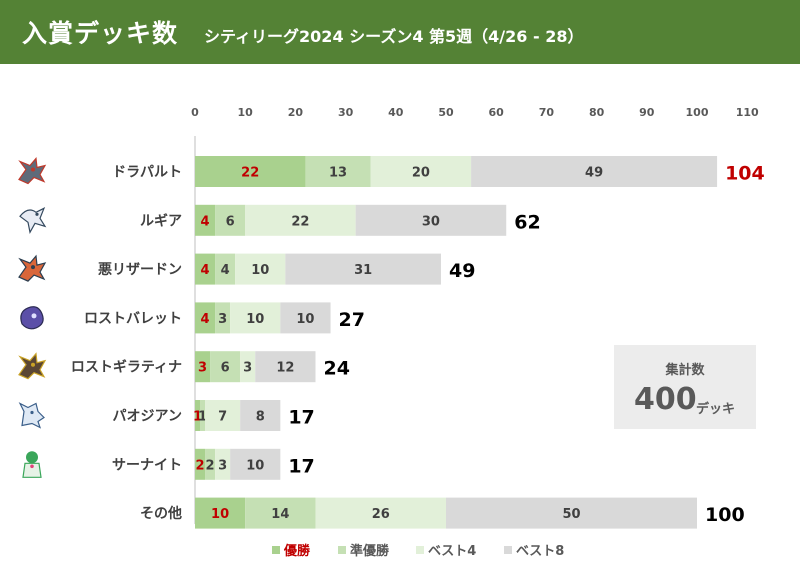  I want to click on page-title: 入賞デッキ数, so click(100, 33).